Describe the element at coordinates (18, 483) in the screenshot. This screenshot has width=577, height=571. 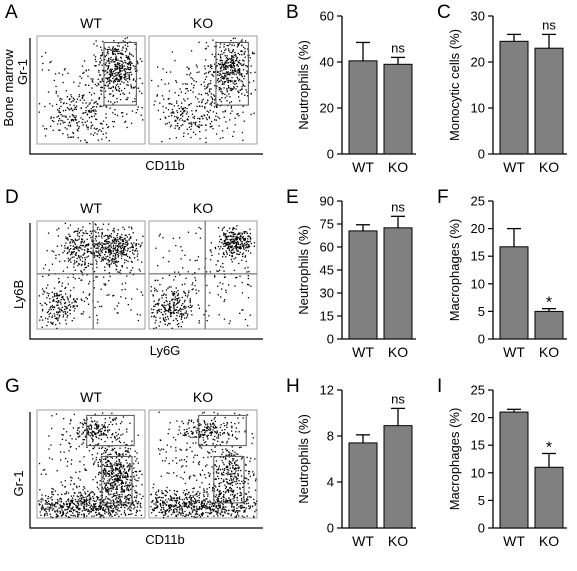
I see `y-axis-label: Gr-1` at that location.